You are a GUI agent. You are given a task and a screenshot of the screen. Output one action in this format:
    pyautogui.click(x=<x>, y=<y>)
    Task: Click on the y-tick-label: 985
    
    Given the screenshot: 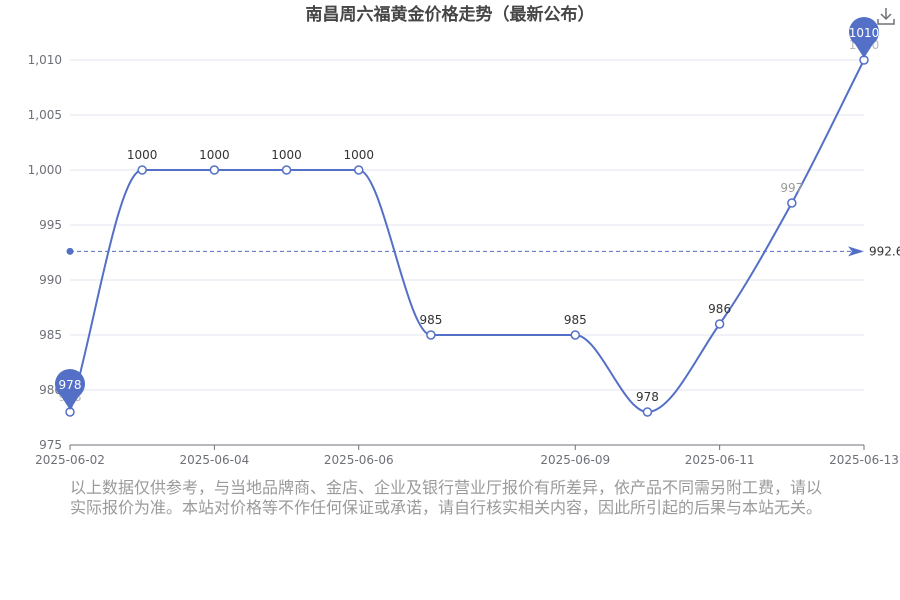 What is the action you would take?
    pyautogui.click(x=50, y=335)
    